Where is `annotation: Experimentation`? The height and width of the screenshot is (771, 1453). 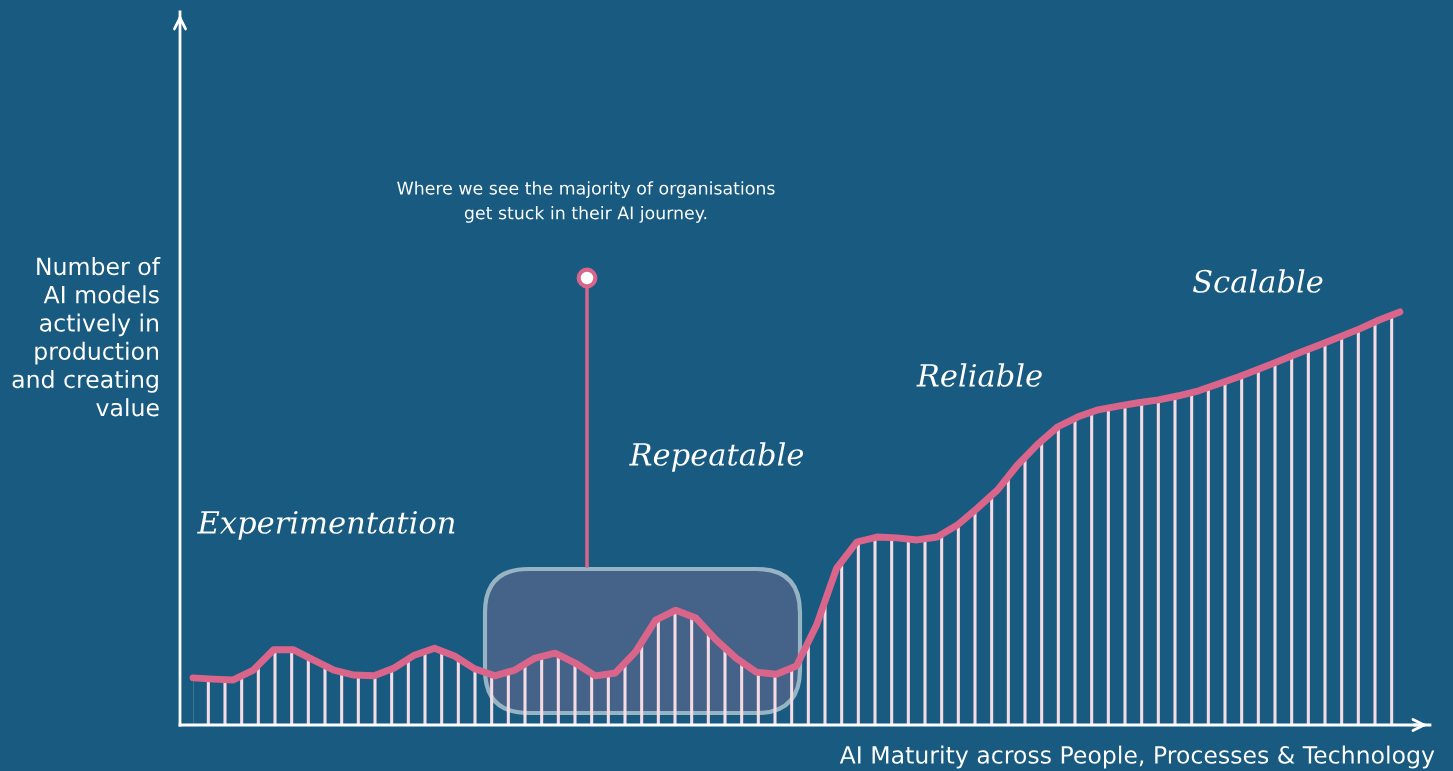
annotation: Experimentation is located at coordinates (326, 525).